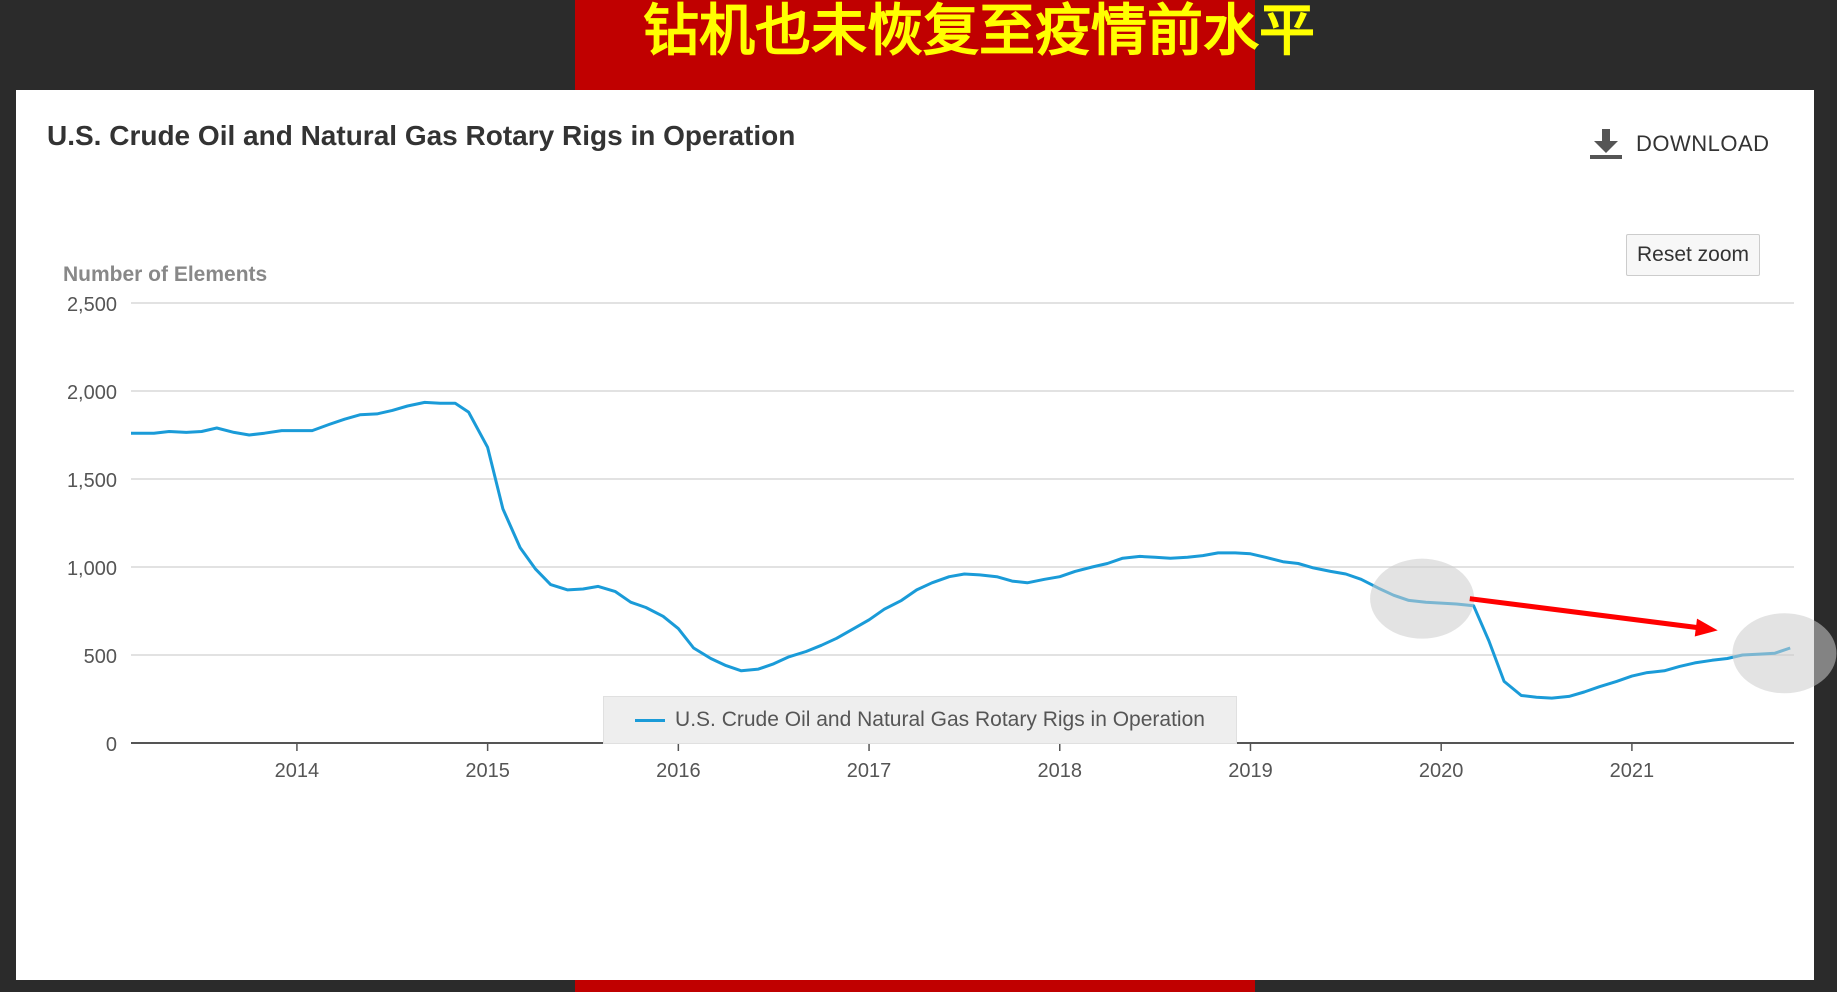 This screenshot has width=1837, height=992. Describe the element at coordinates (678, 771) in the screenshot. I see `x-tick-label: 2016` at that location.